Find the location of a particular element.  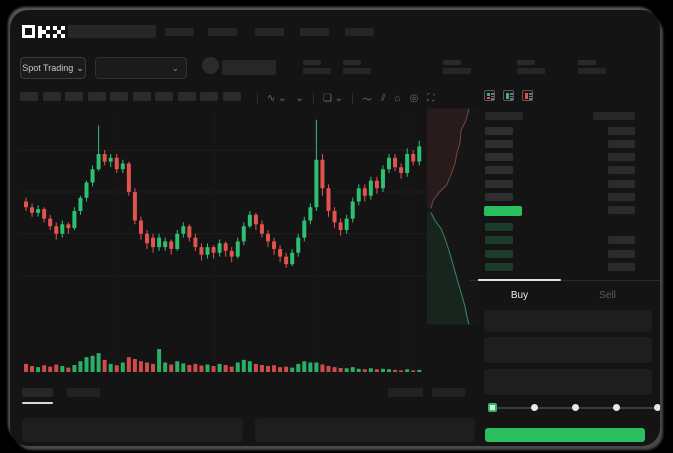

depth-chart is located at coordinates (453, 216).